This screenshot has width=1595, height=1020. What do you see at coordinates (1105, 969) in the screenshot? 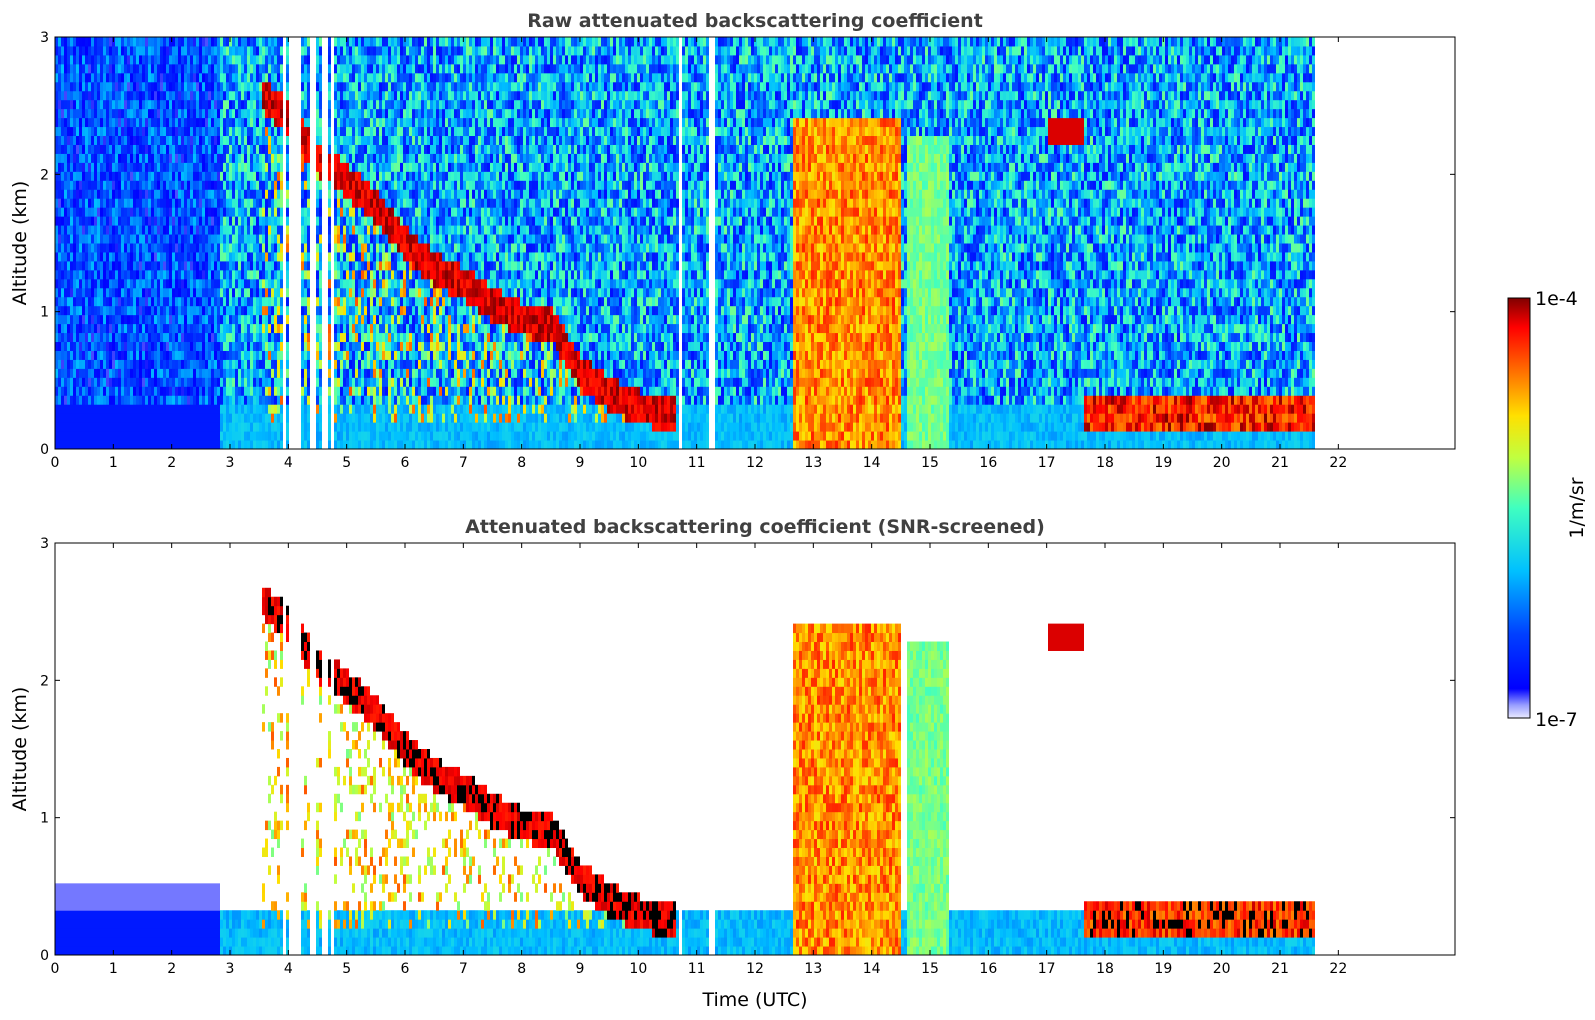
I see `x-tick-label: 18` at bounding box center [1105, 969].